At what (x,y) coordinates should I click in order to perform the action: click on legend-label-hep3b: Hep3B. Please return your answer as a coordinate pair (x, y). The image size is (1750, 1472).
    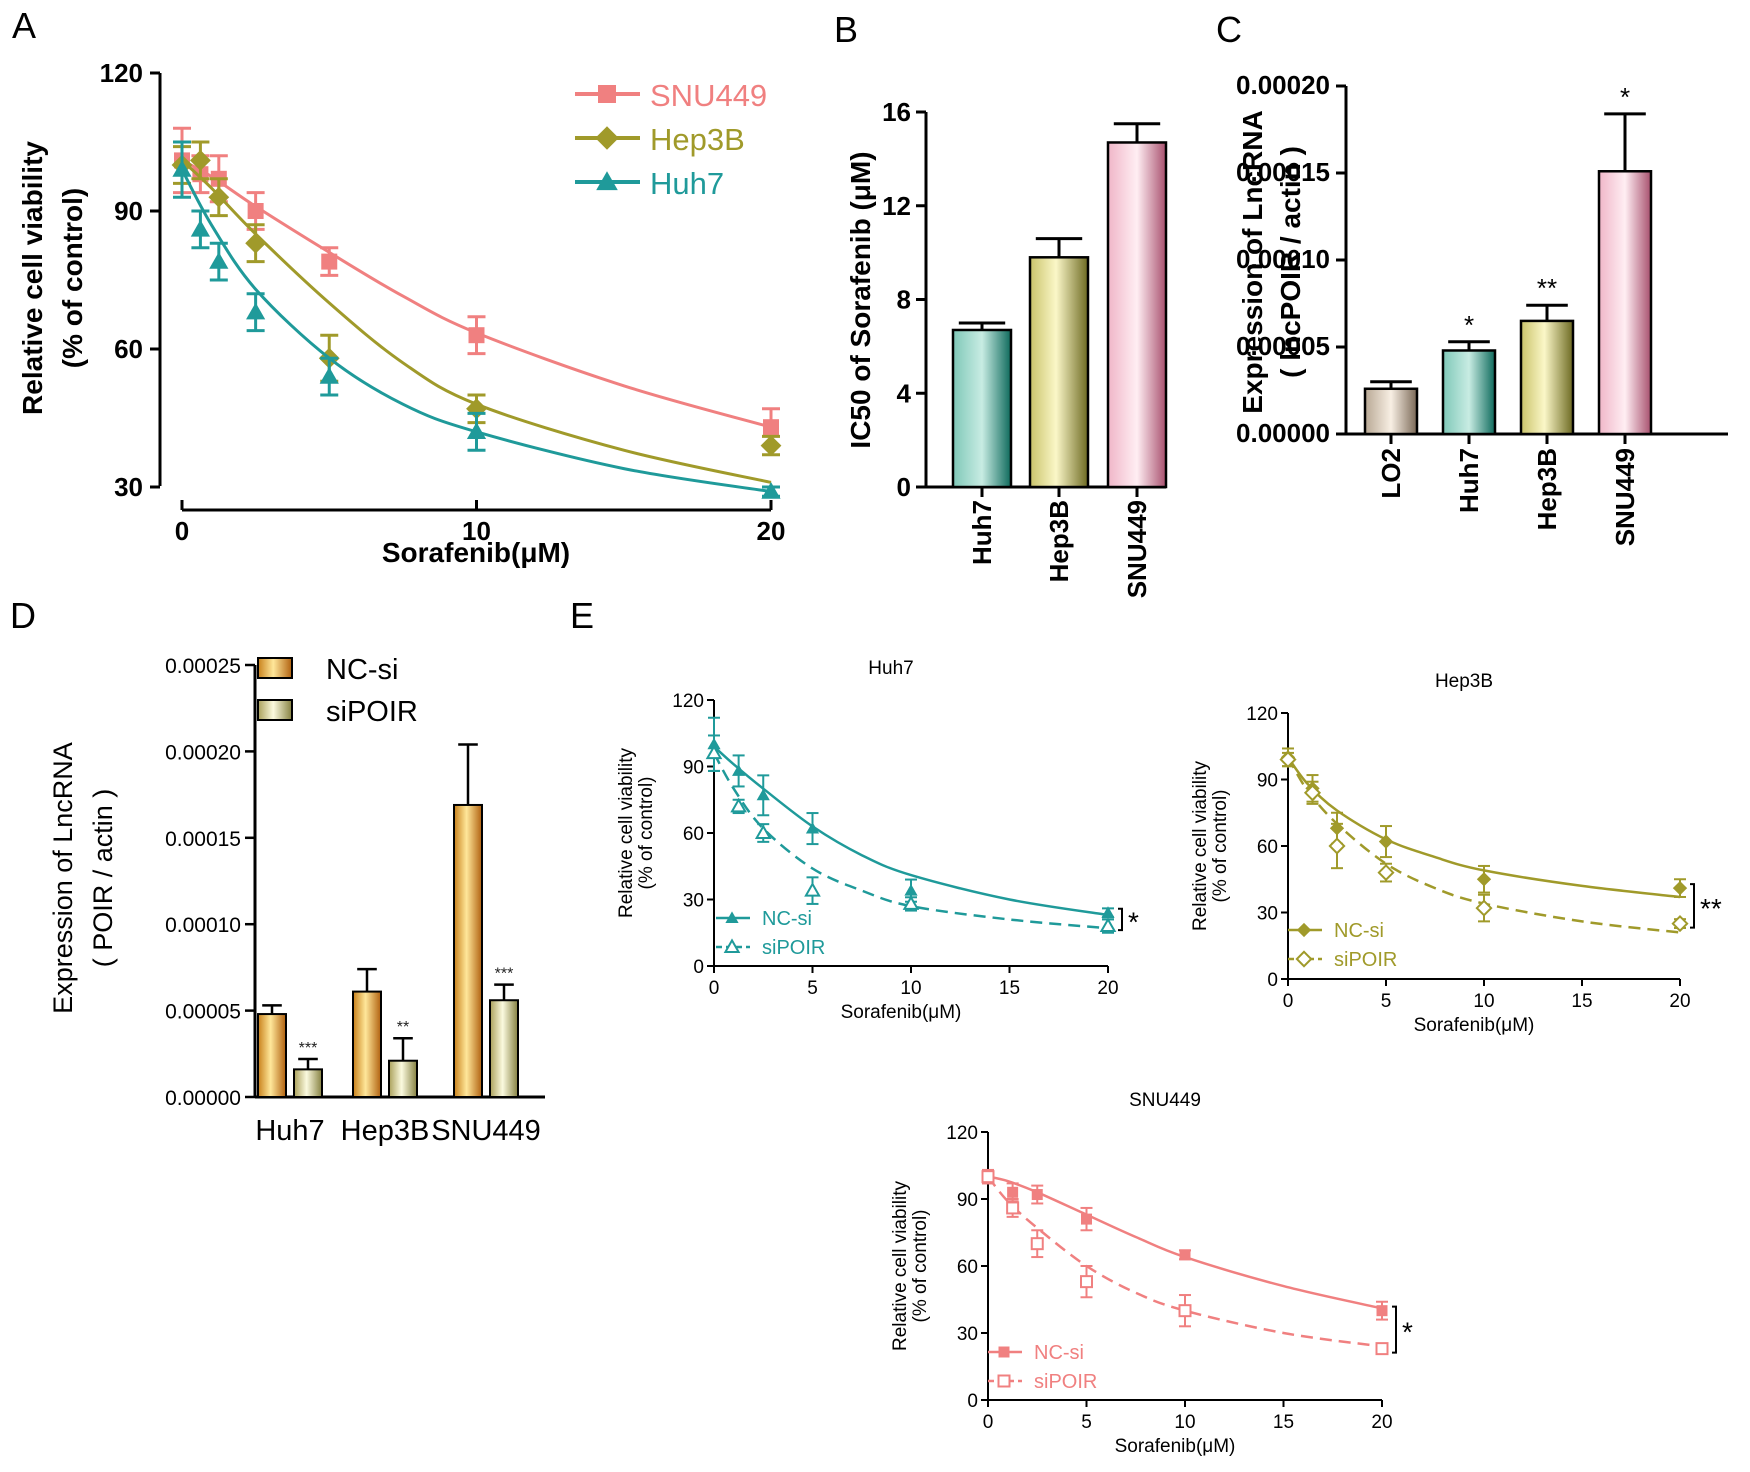
    Looking at the image, I should click on (697, 139).